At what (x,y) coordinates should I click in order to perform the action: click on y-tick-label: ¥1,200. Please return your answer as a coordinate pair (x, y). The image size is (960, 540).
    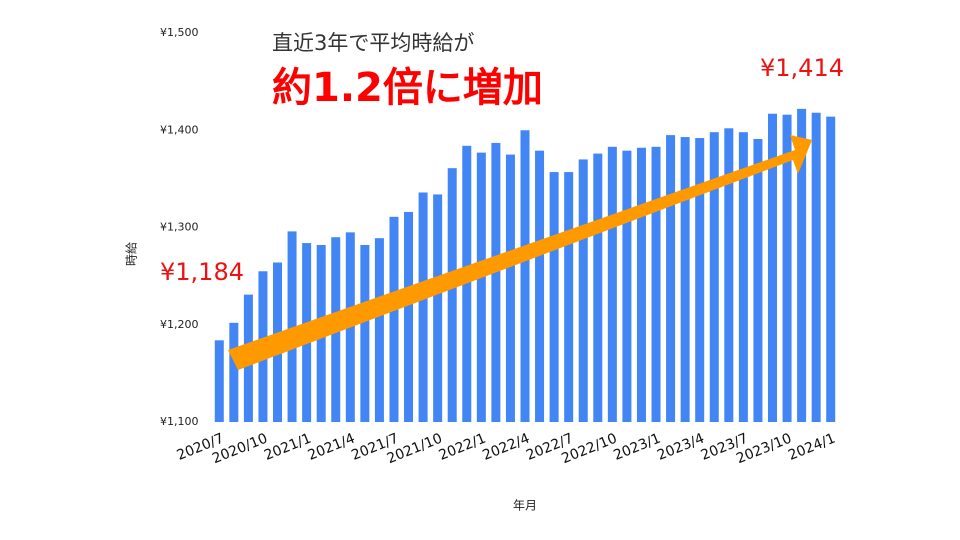
    Looking at the image, I should click on (179, 324).